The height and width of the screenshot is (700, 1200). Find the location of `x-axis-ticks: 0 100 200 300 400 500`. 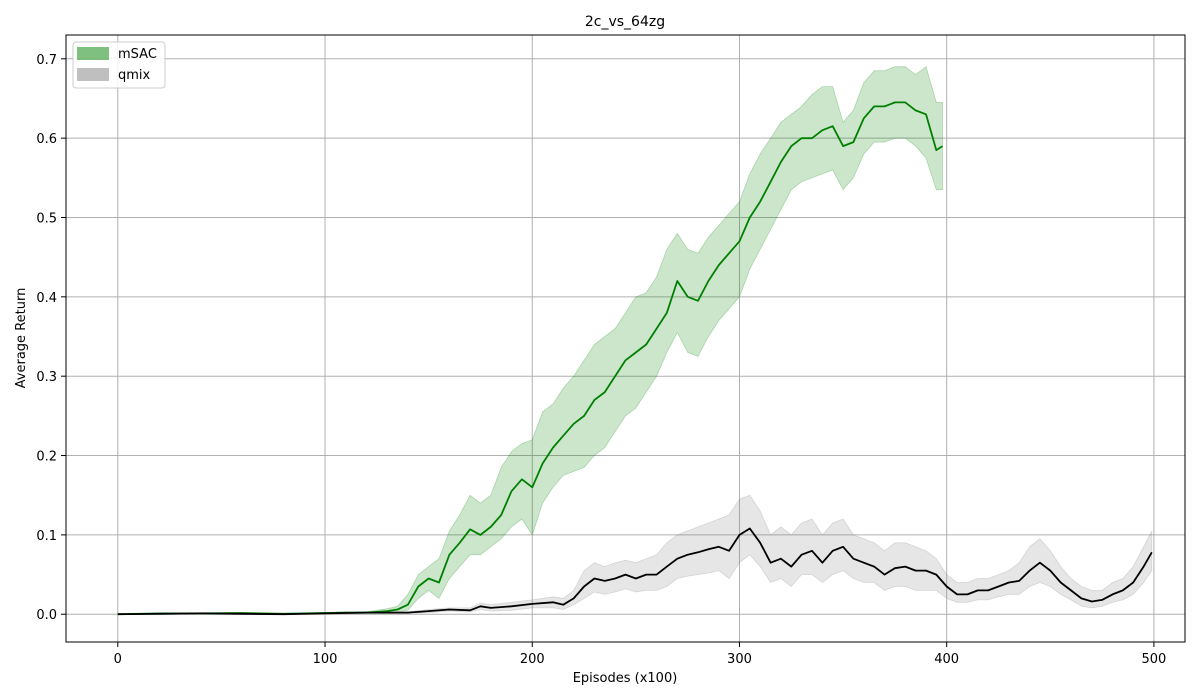

x-axis-ticks: 0 100 200 300 400 500 is located at coordinates (640, 654).